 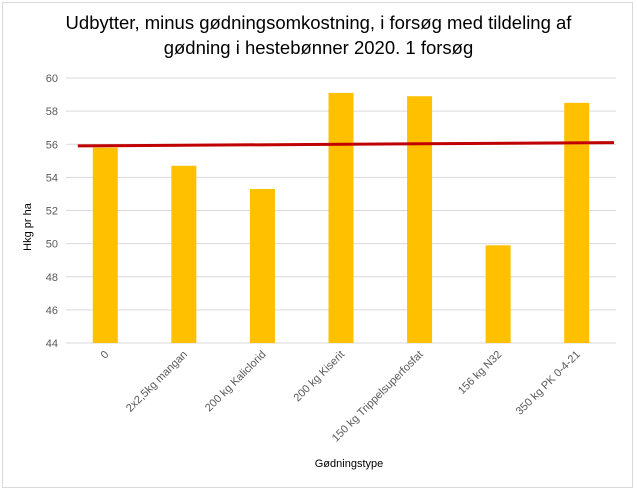 What do you see at coordinates (52, 112) in the screenshot?
I see `y-tick-label: 58` at bounding box center [52, 112].